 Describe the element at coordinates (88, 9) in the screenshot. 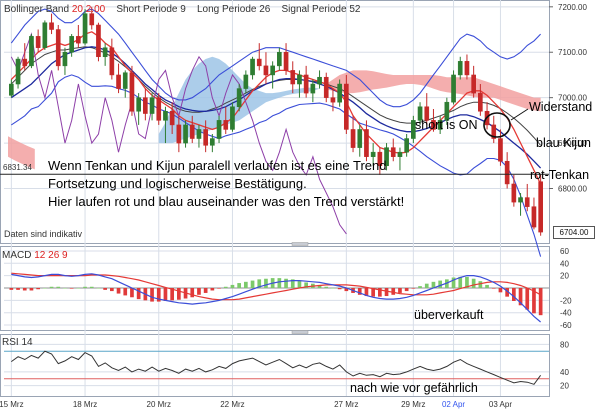

I see `legend-bollinger-params: 20 2.00` at that location.